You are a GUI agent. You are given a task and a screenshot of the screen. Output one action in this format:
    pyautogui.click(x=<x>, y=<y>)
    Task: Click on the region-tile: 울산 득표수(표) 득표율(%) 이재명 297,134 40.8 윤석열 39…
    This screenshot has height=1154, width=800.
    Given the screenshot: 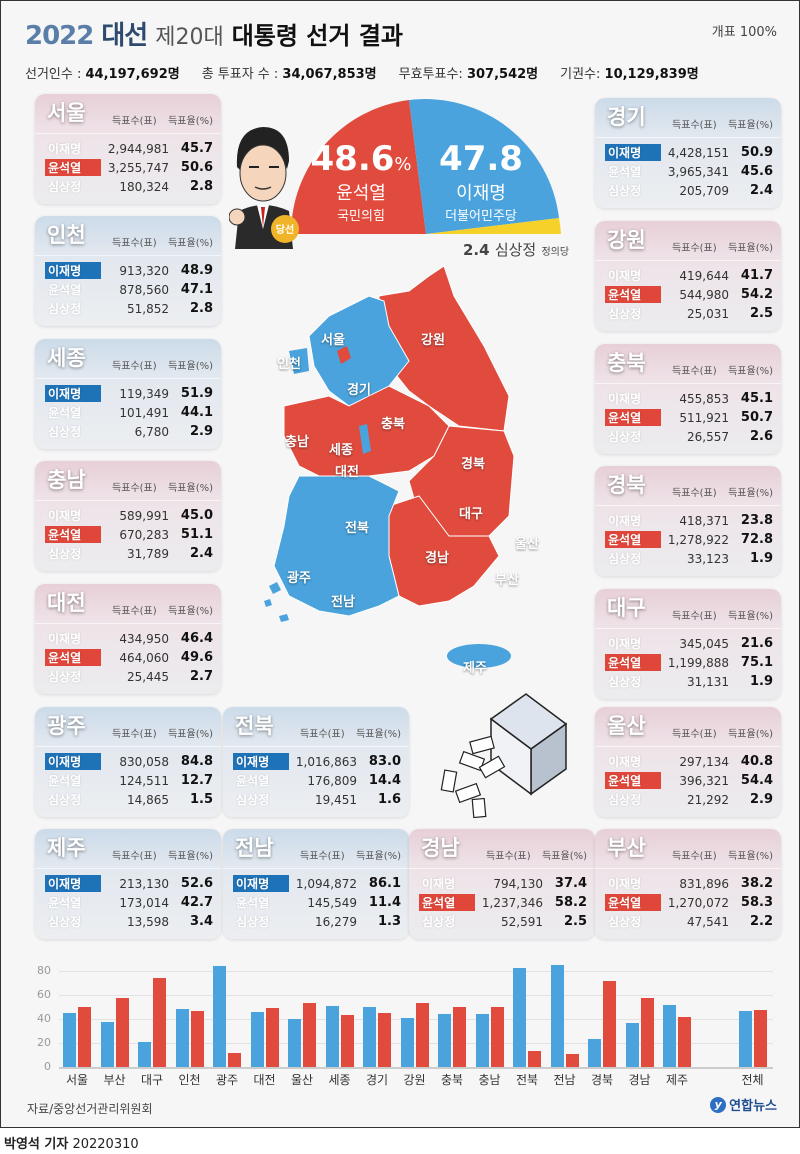 What is the action you would take?
    pyautogui.click(x=688, y=762)
    